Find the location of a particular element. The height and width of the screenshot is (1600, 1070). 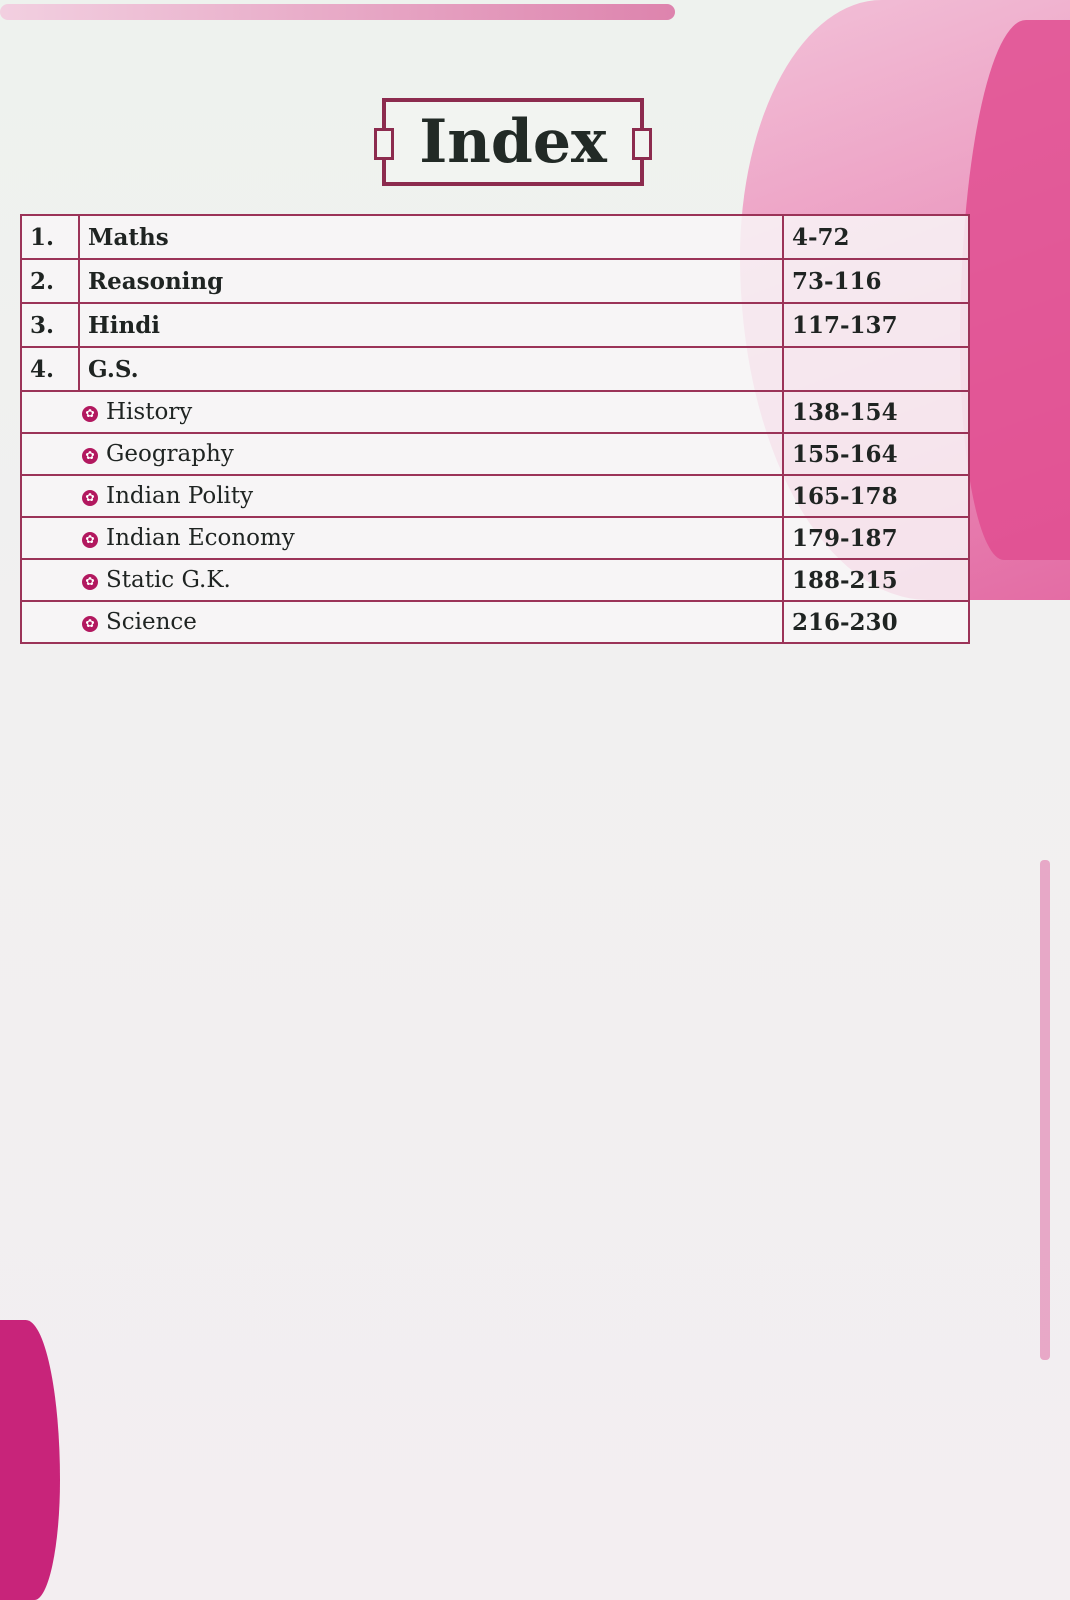

index-subrow: ✿ Science 216-230 is located at coordinates (495, 622).